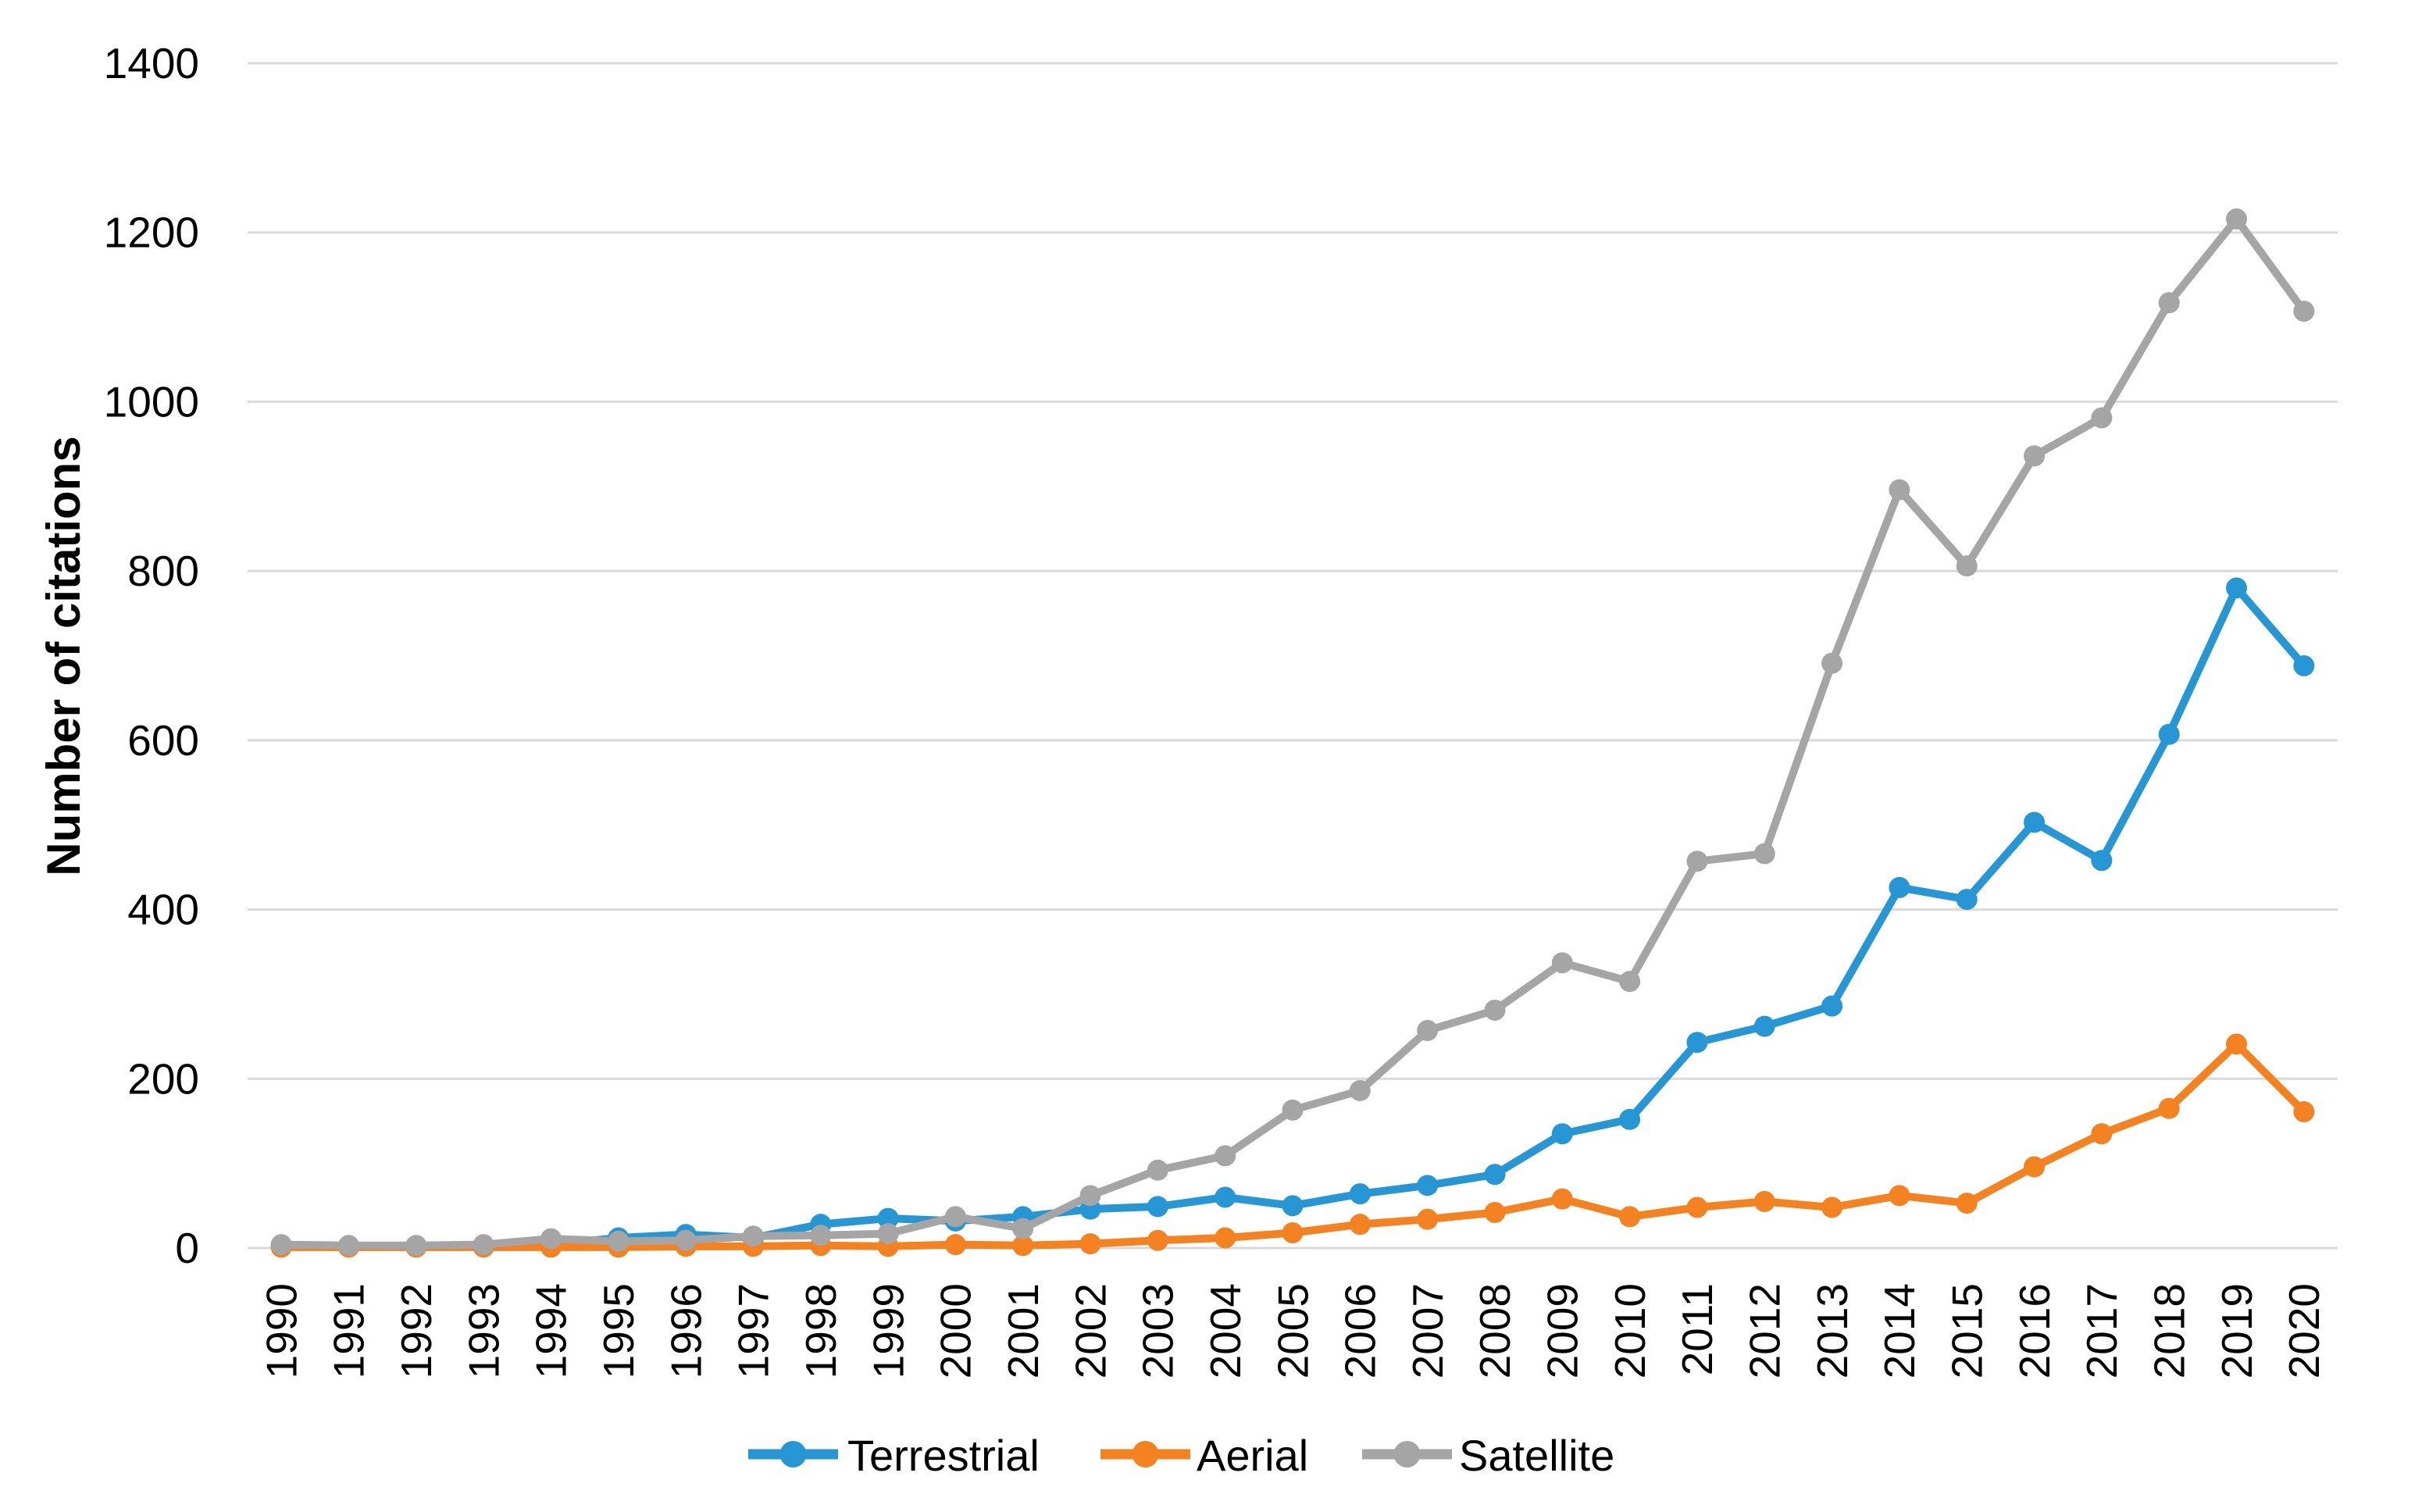 The height and width of the screenshot is (1512, 2422). Describe the element at coordinates (349, 1330) in the screenshot. I see `x-tick-label: 1991` at that location.